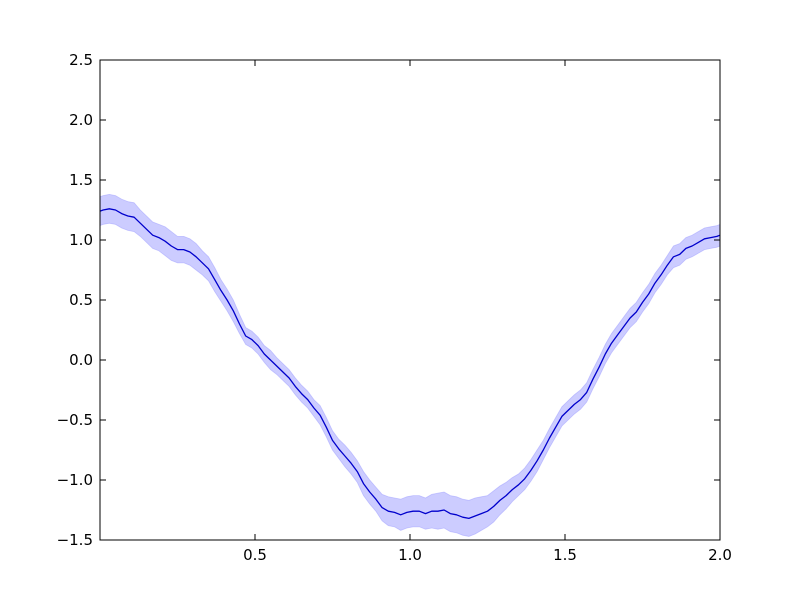 The width and height of the screenshot is (800, 600). I want to click on y-tick-label: 2.0, so click(81, 120).